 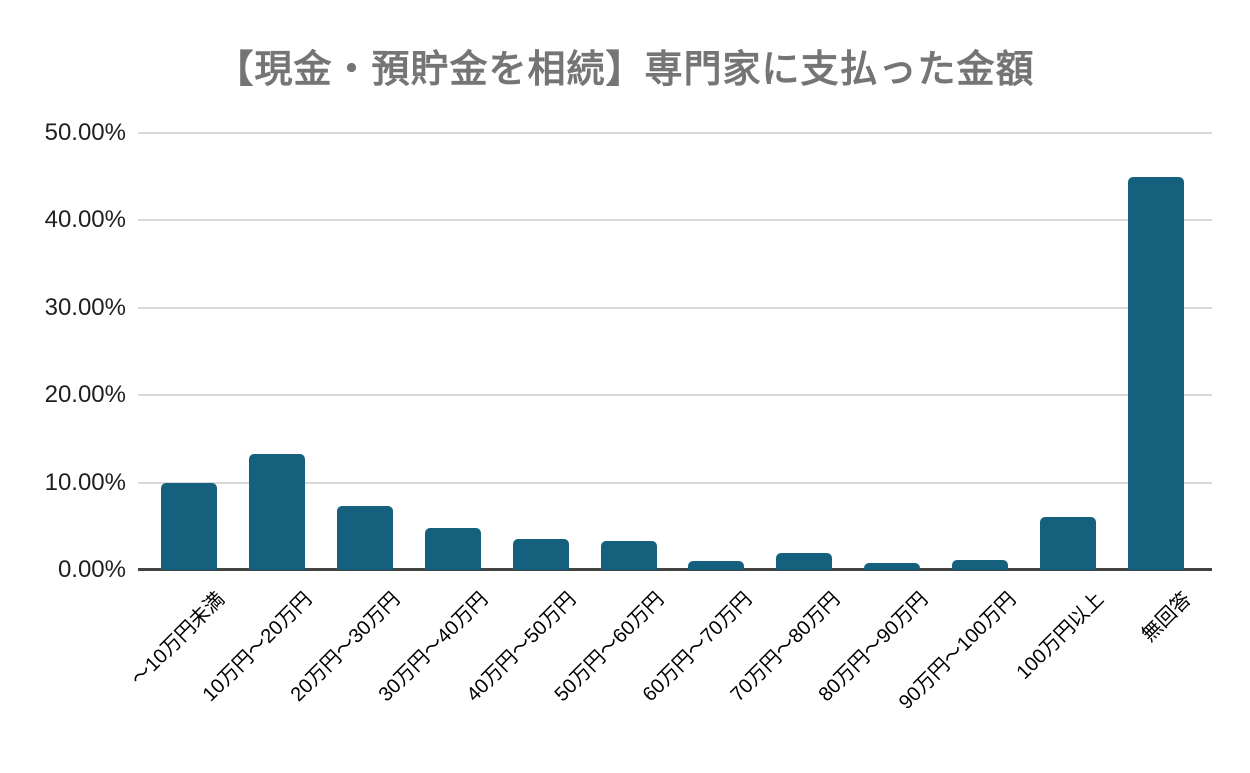 What do you see at coordinates (959, 676) in the screenshot?
I see `x-label-cell: 90万円～100万円` at bounding box center [959, 676].